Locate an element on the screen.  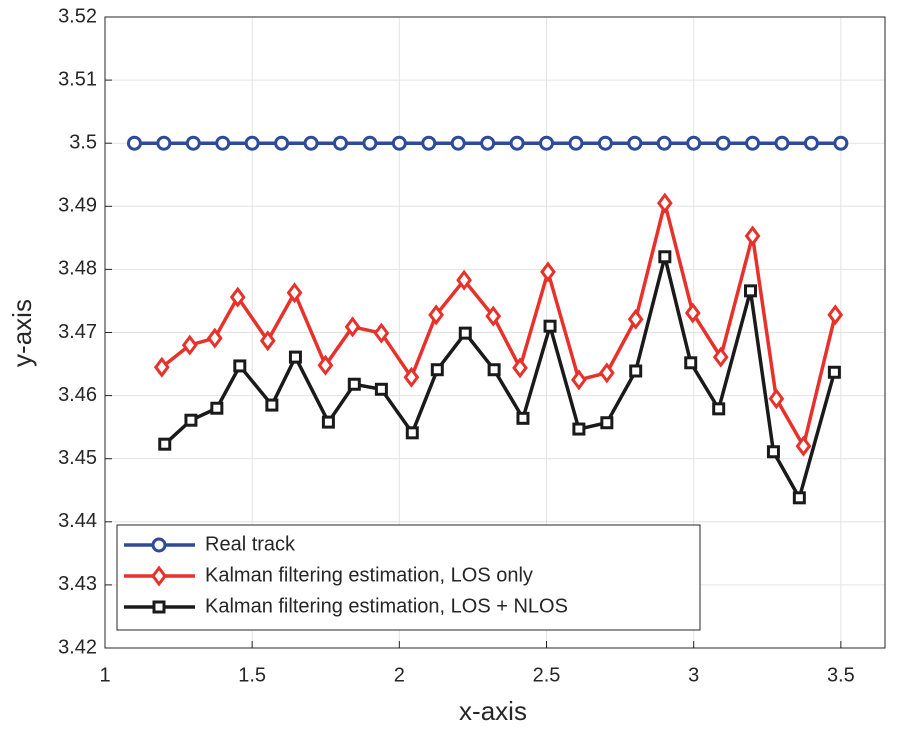
x-tick-label: 2.5 is located at coordinates (547, 675).